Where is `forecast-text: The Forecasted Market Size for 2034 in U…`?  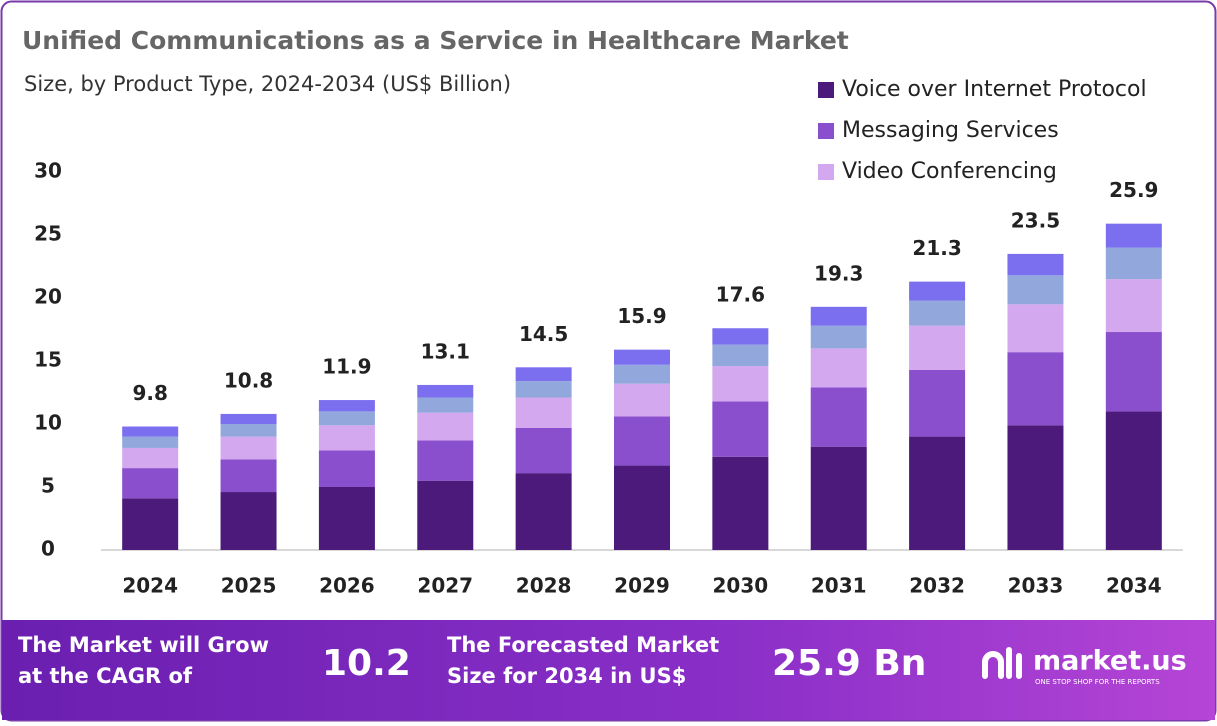 forecast-text: The Forecasted Market Size for 2034 in U… is located at coordinates (583, 660).